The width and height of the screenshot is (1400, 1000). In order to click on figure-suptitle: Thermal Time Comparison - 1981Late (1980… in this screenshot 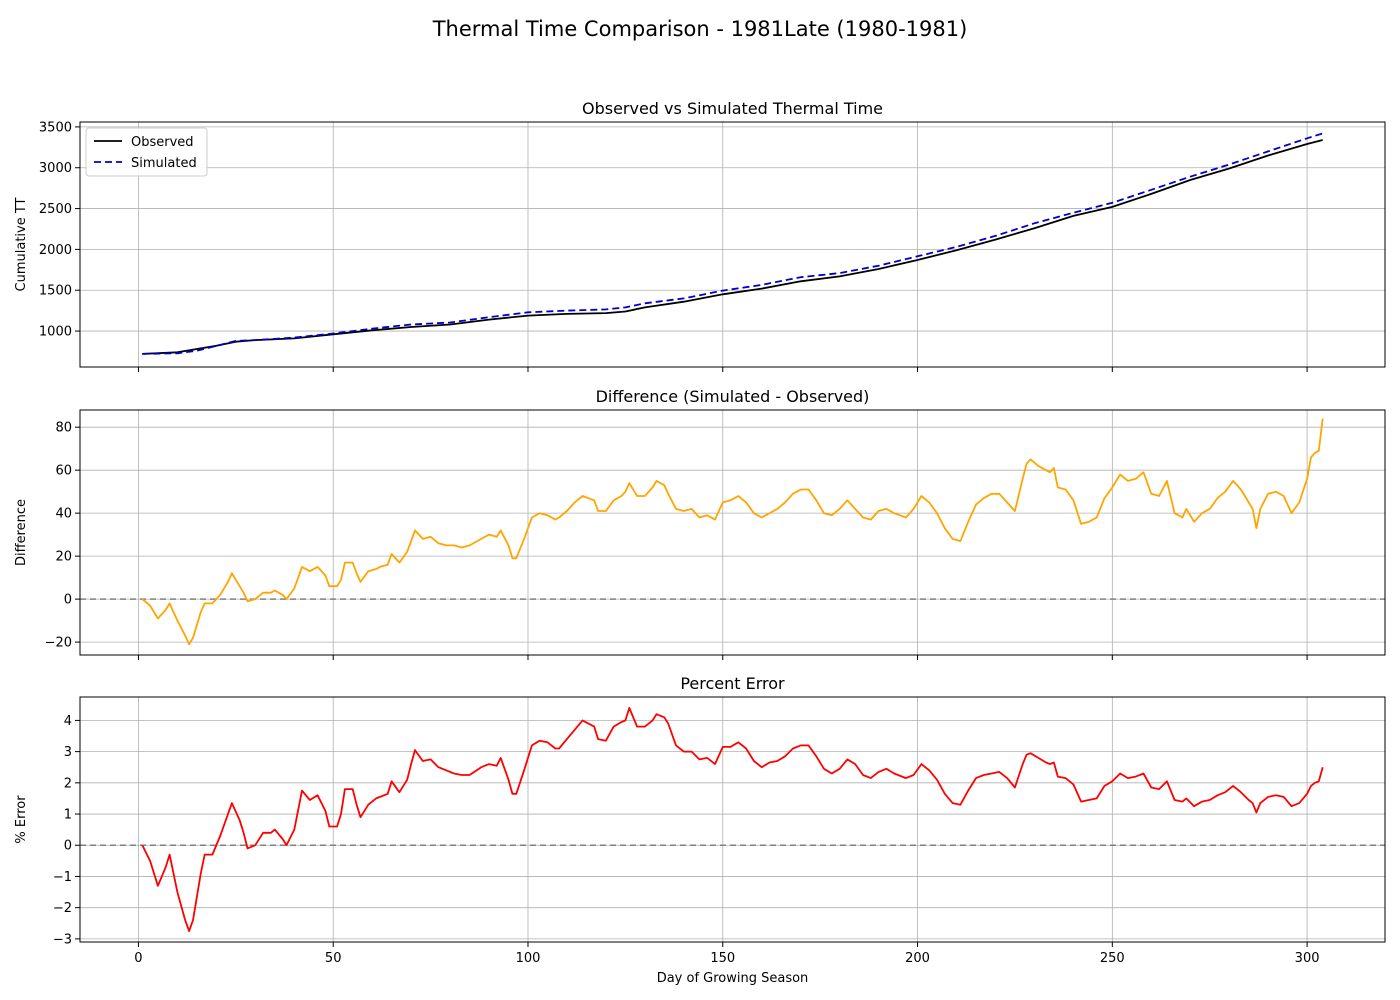, I will do `click(700, 29)`.